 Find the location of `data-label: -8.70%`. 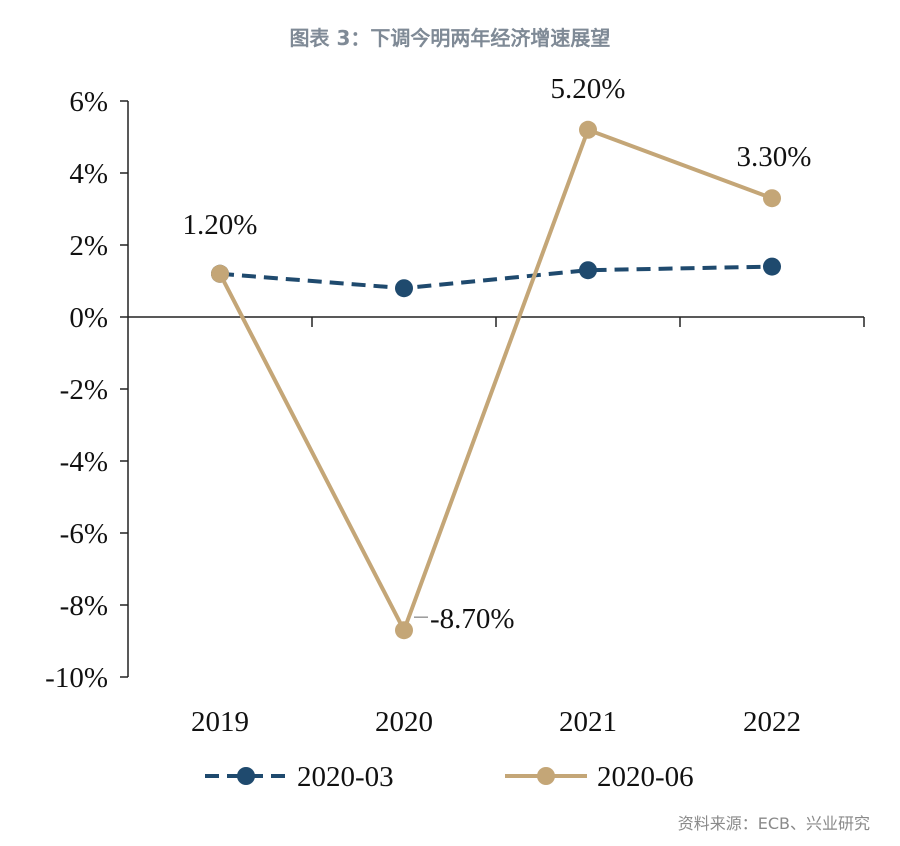

data-label: -8.70% is located at coordinates (472, 619).